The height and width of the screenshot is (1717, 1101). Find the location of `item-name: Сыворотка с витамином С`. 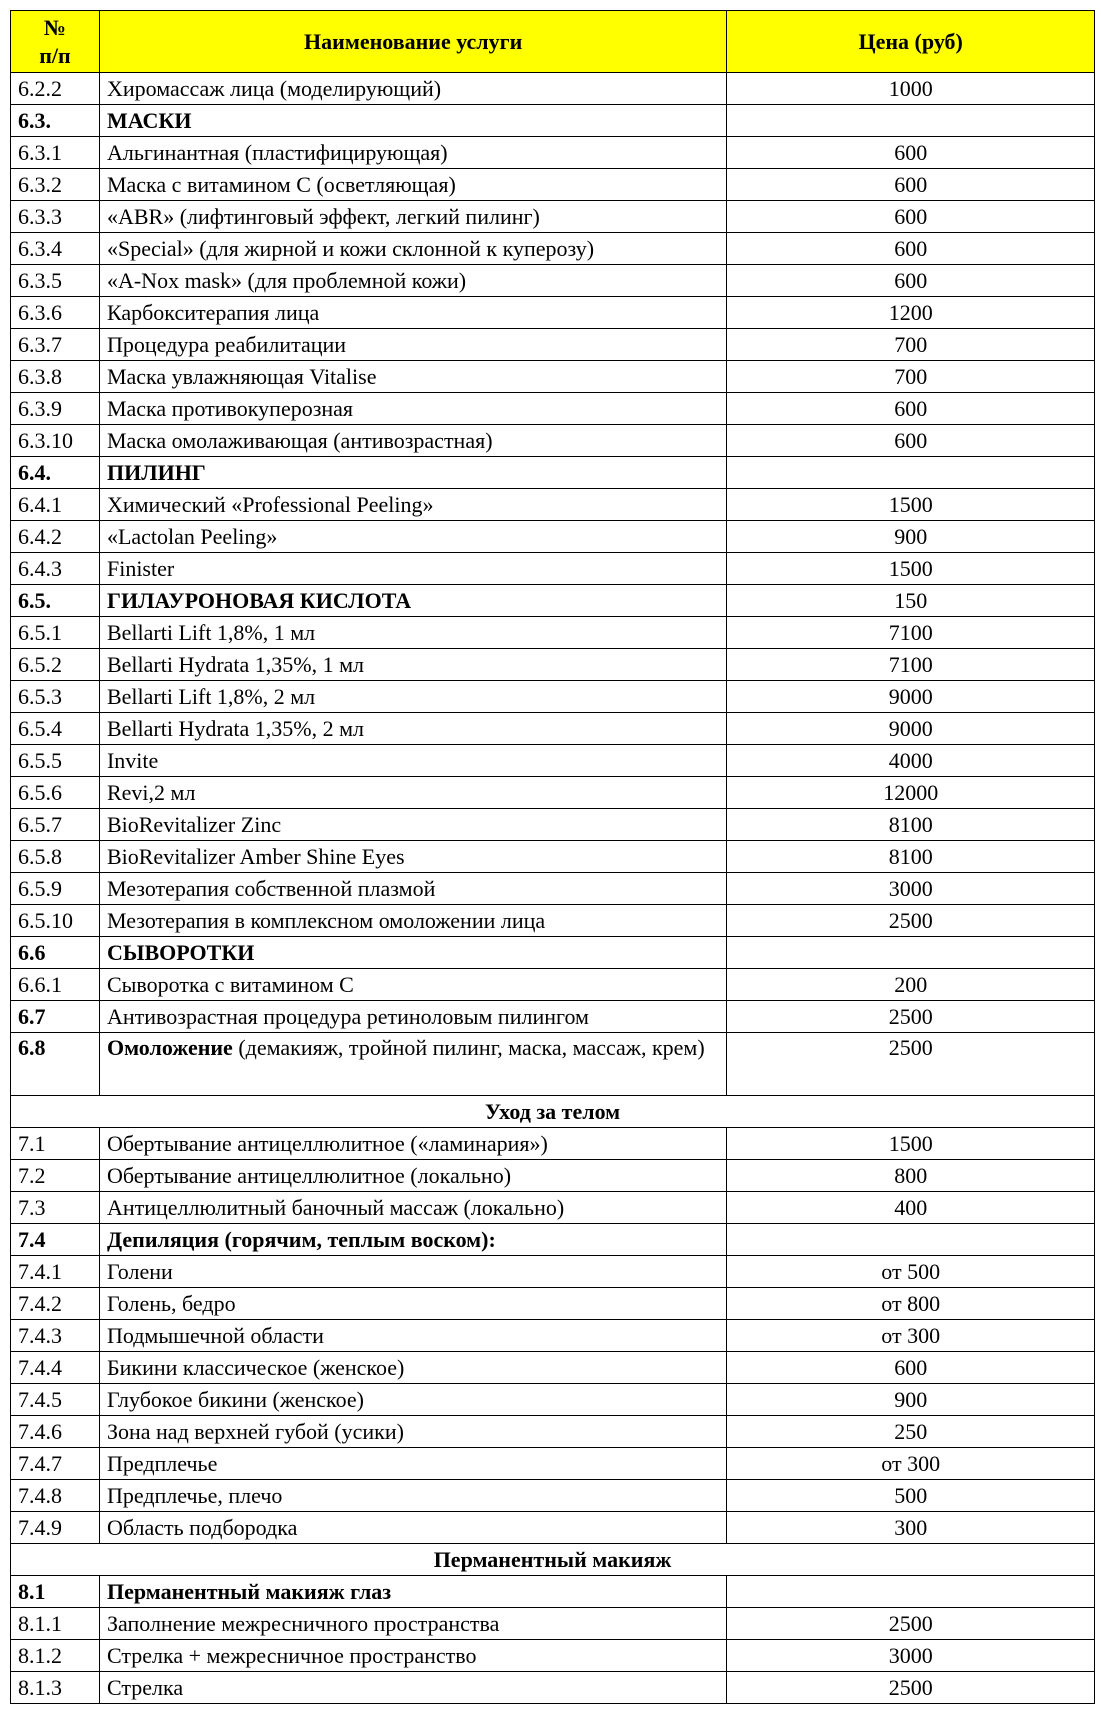

item-name: Сыворотка с витамином С is located at coordinates (413, 984).